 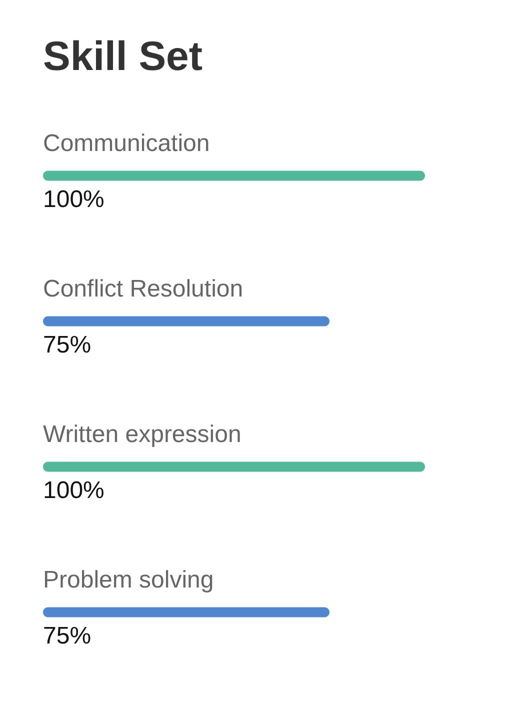 I want to click on y-tick-label: Communication, so click(x=126, y=143).